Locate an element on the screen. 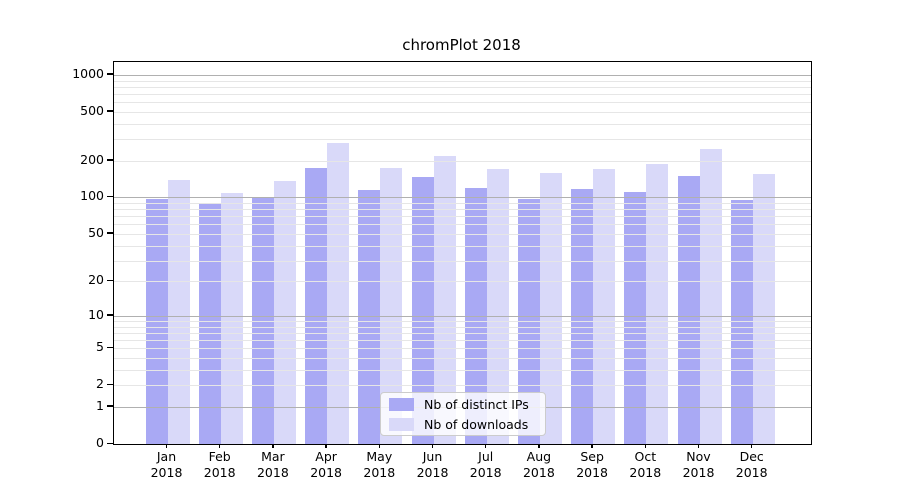 Image resolution: width=900 pixels, height=500 pixels. y-tick-label: 100 is located at coordinates (92, 196).